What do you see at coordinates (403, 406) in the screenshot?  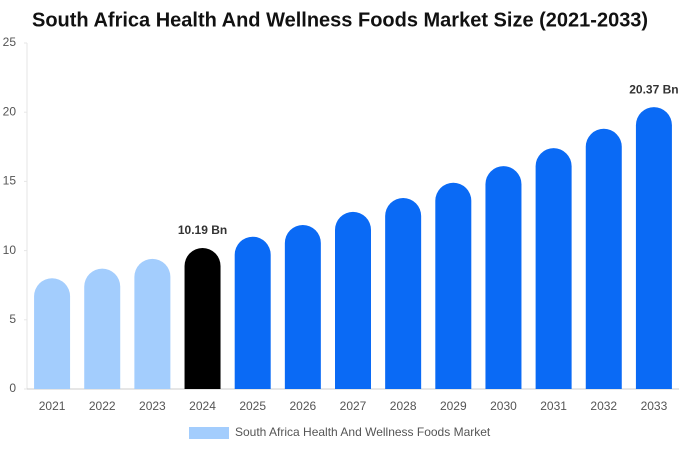 I see `x-tick-label: 2028` at bounding box center [403, 406].